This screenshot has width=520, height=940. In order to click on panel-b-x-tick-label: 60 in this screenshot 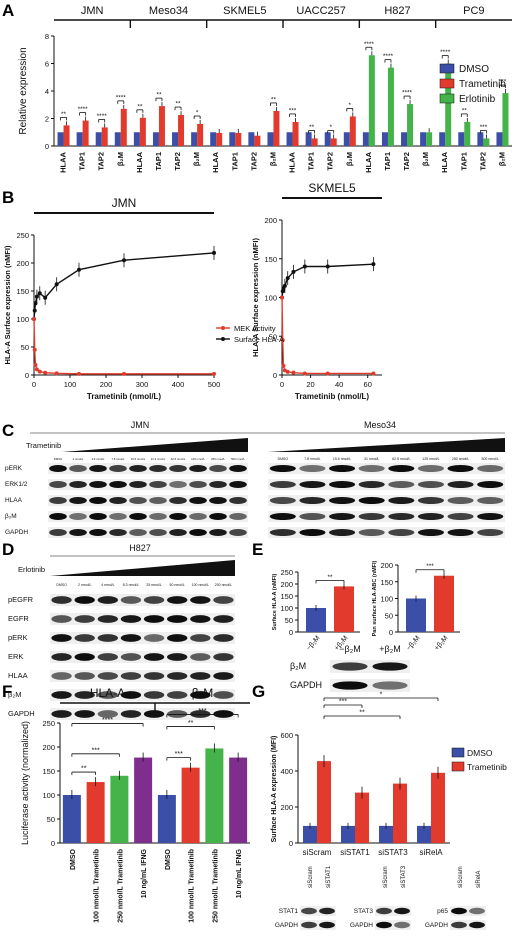, I will do `click(368, 384)`.